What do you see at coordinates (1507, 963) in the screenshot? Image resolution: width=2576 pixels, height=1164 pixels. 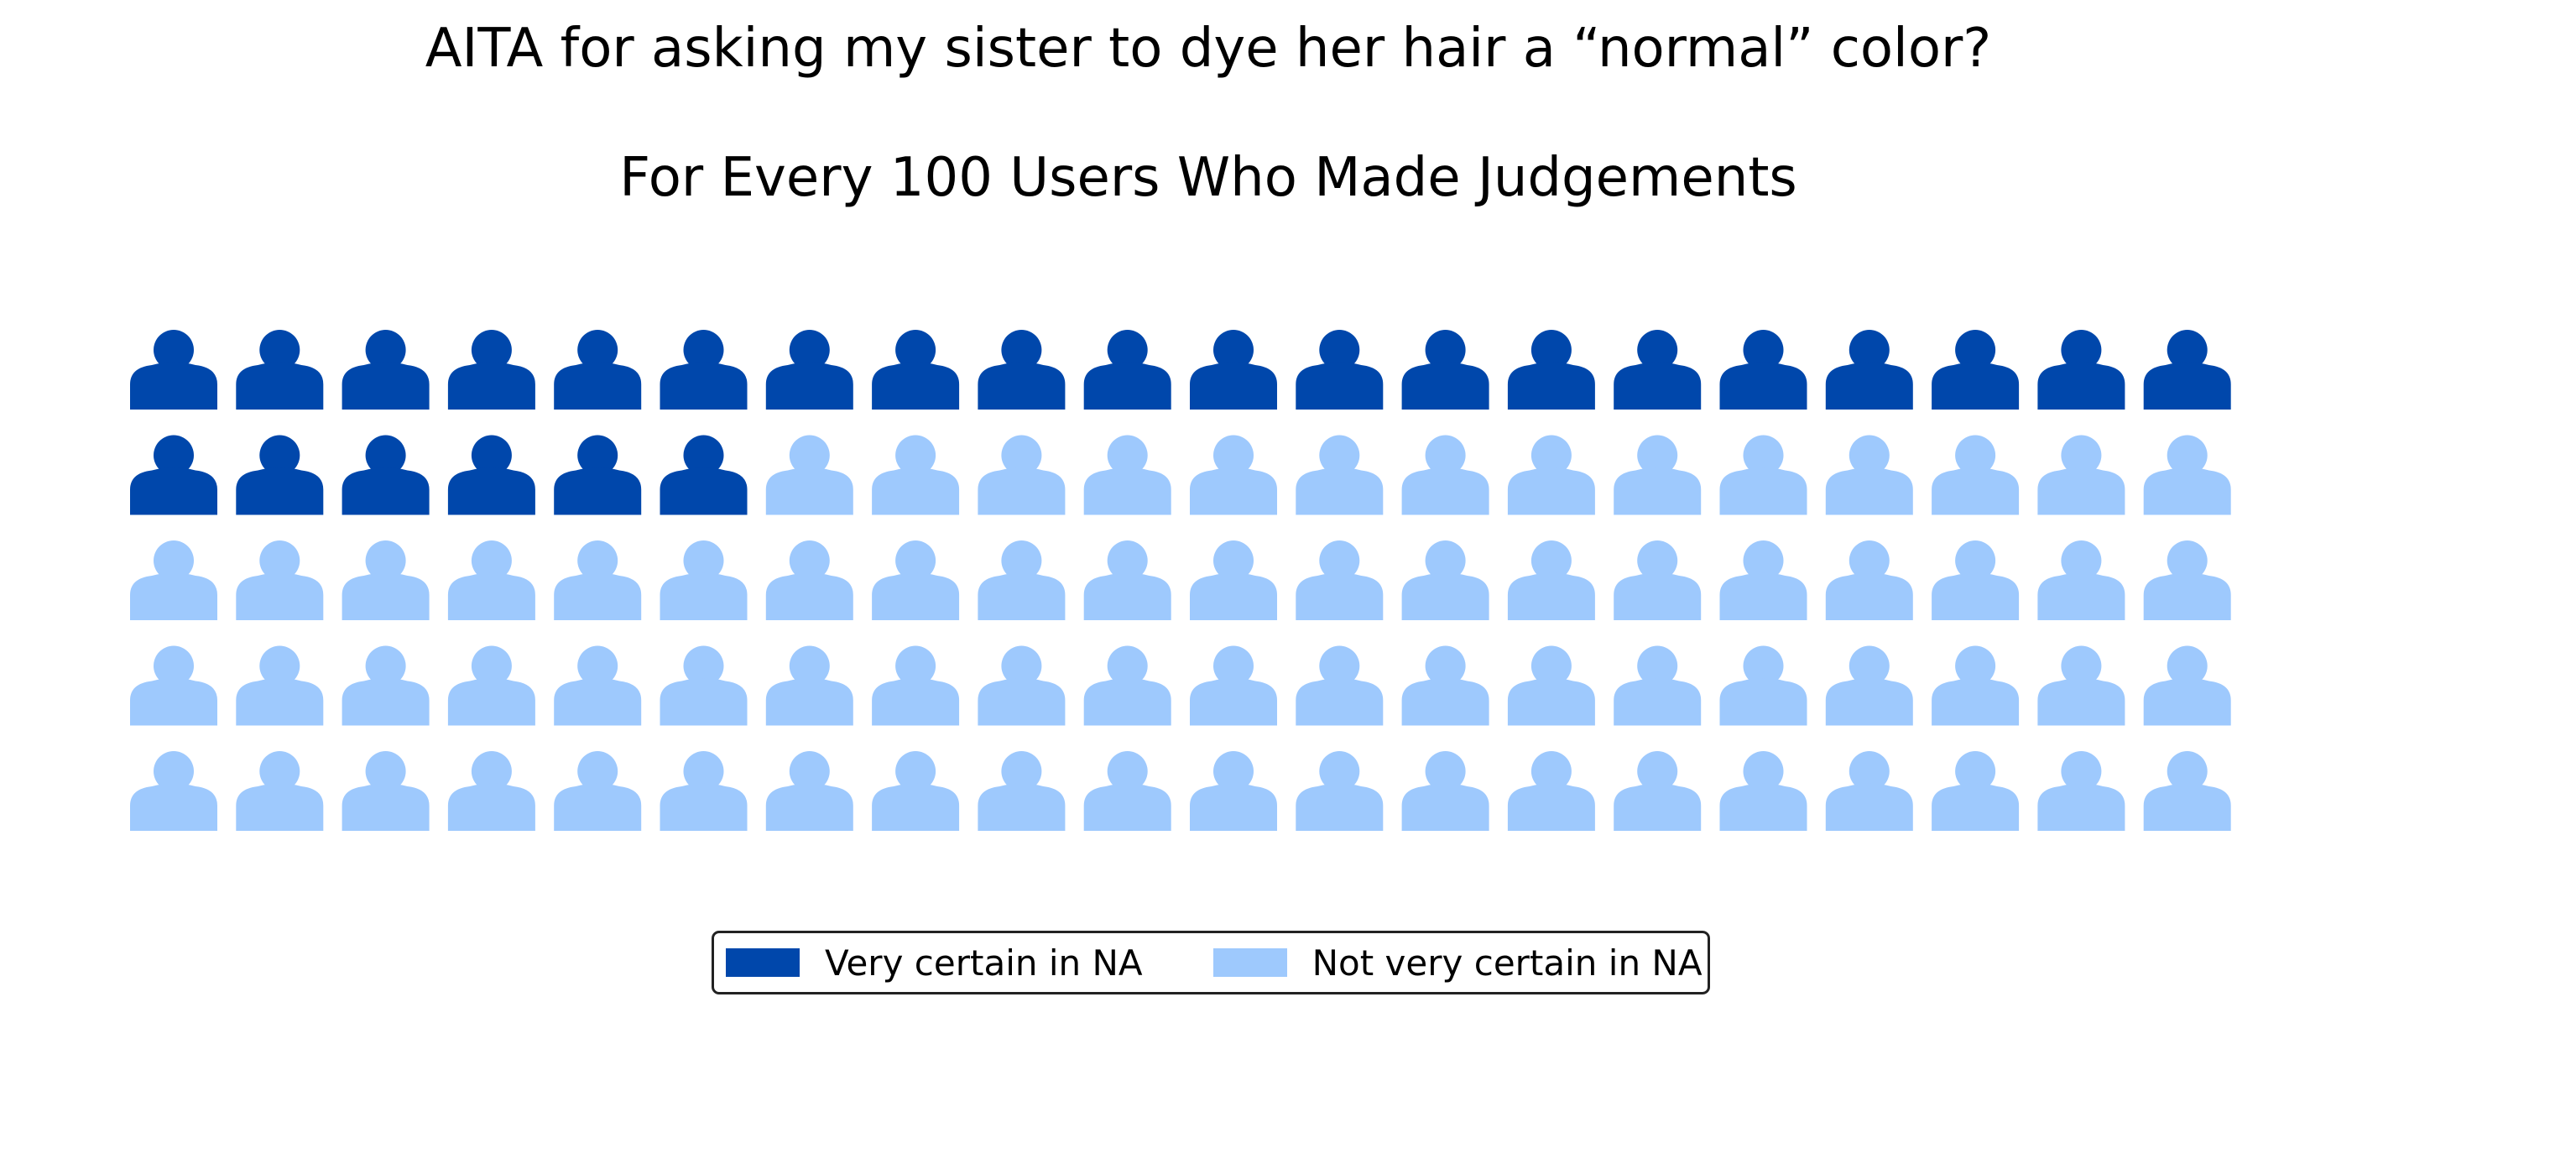 I see `legend-label-not-very-certain: Not very certain in NA` at bounding box center [1507, 963].